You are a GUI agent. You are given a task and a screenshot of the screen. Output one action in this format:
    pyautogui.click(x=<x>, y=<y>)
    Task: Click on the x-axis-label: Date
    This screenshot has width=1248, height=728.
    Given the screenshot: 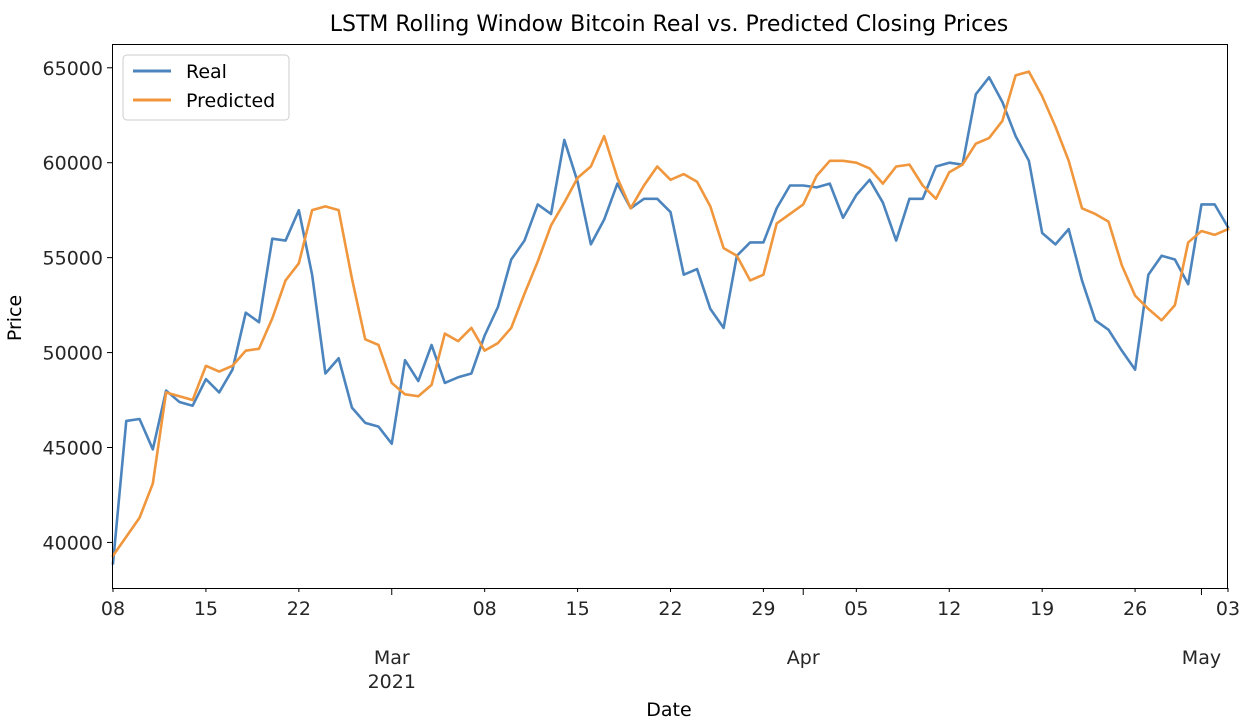 What is the action you would take?
    pyautogui.click(x=668, y=710)
    